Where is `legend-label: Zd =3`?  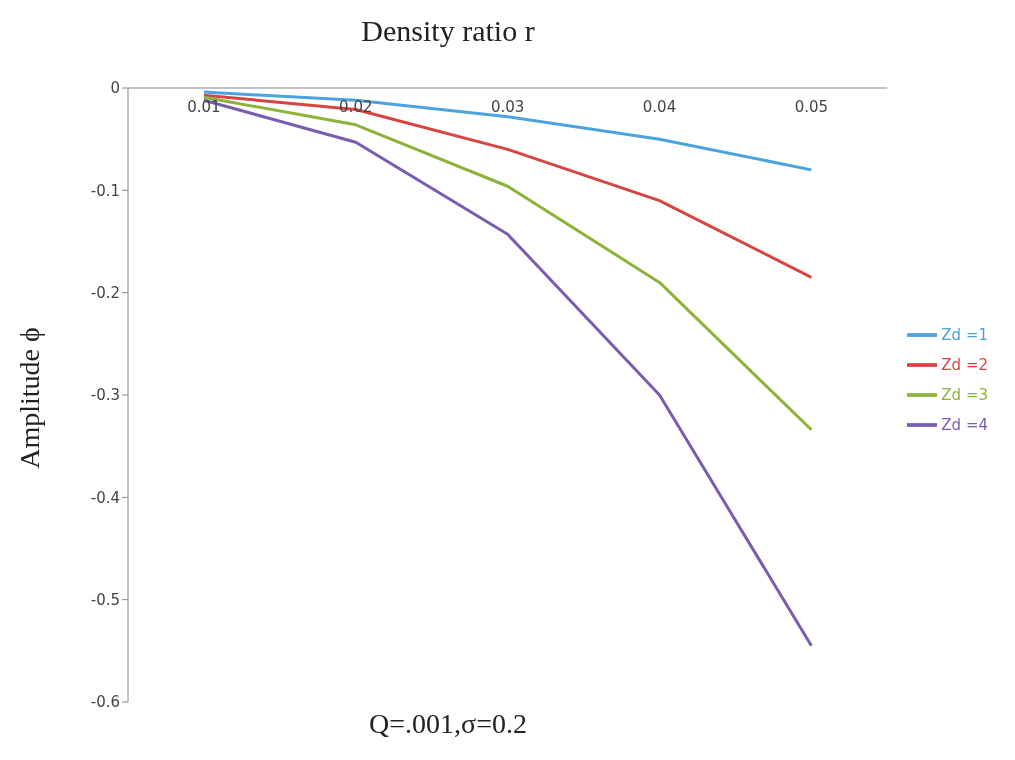 legend-label: Zd =3 is located at coordinates (964, 394).